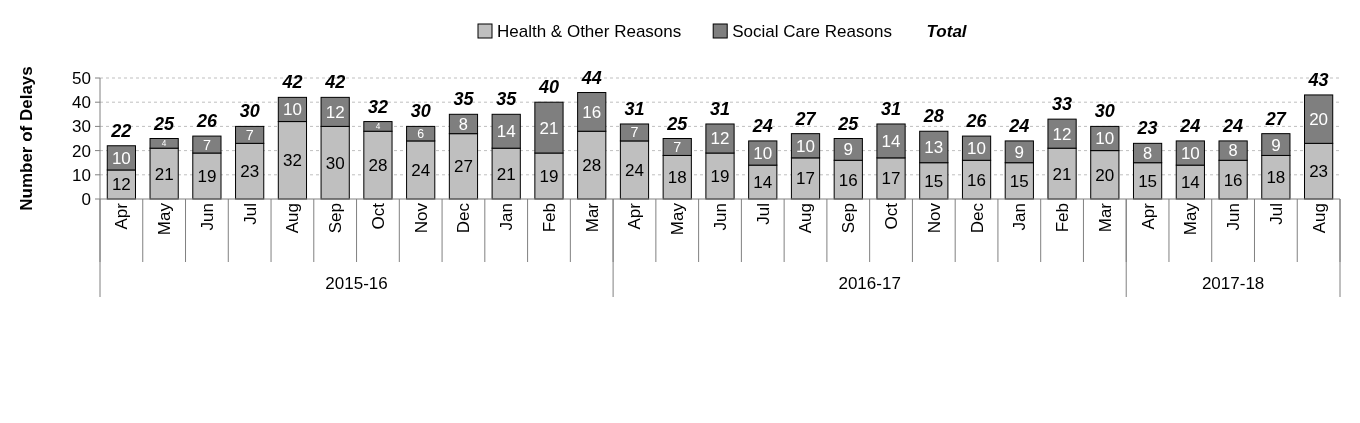 The image size is (1360, 423). I want to click on legend-label: Health & Other Reasons, so click(589, 31).